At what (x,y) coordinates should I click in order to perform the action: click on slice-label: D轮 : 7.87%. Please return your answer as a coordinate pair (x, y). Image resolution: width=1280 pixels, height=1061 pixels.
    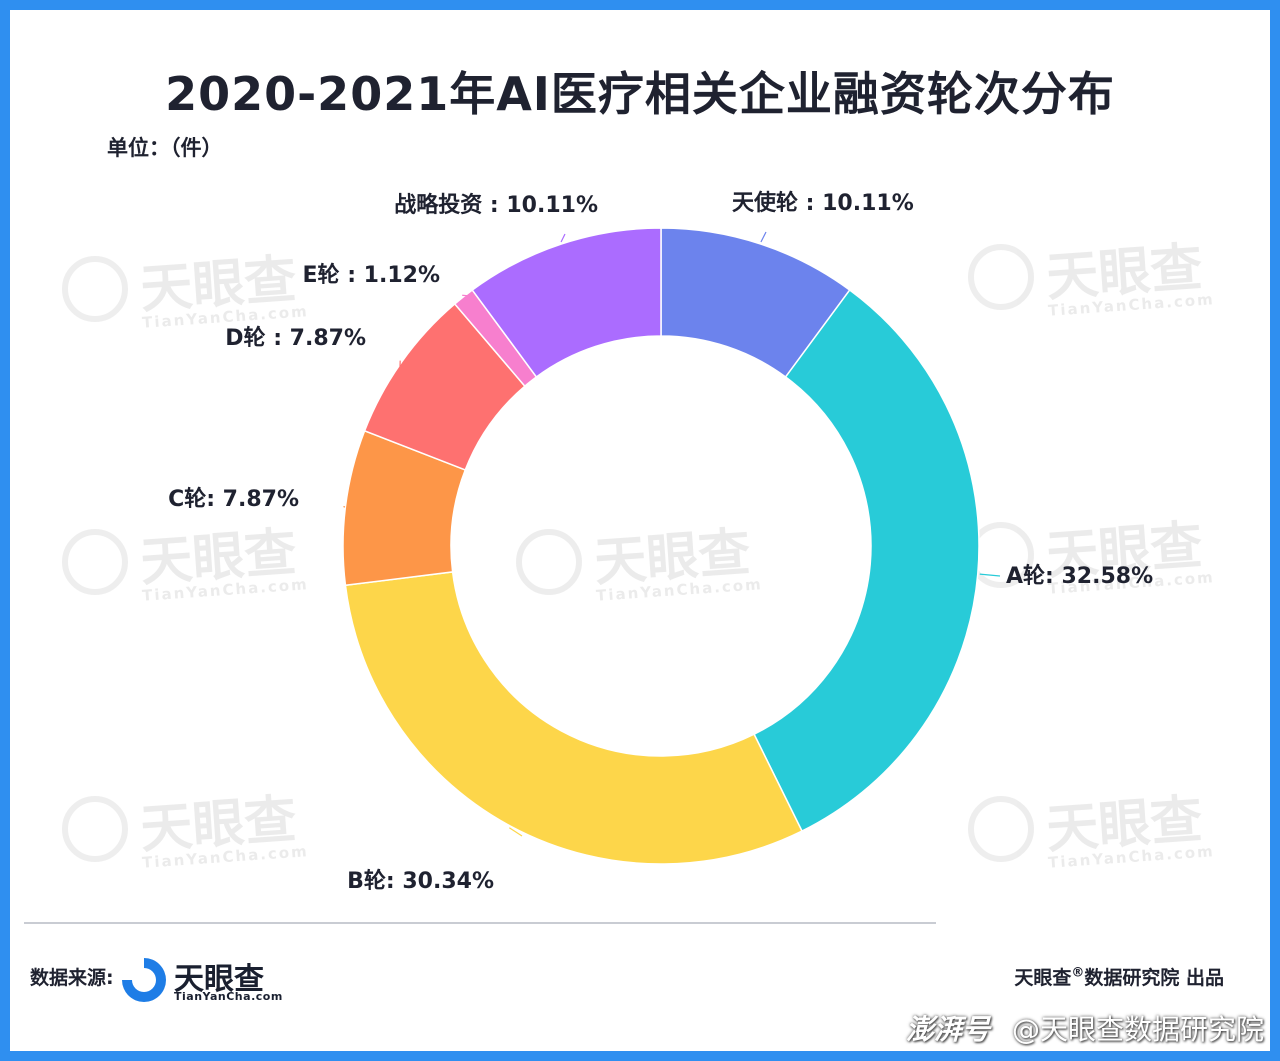
    Looking at the image, I should click on (295, 338).